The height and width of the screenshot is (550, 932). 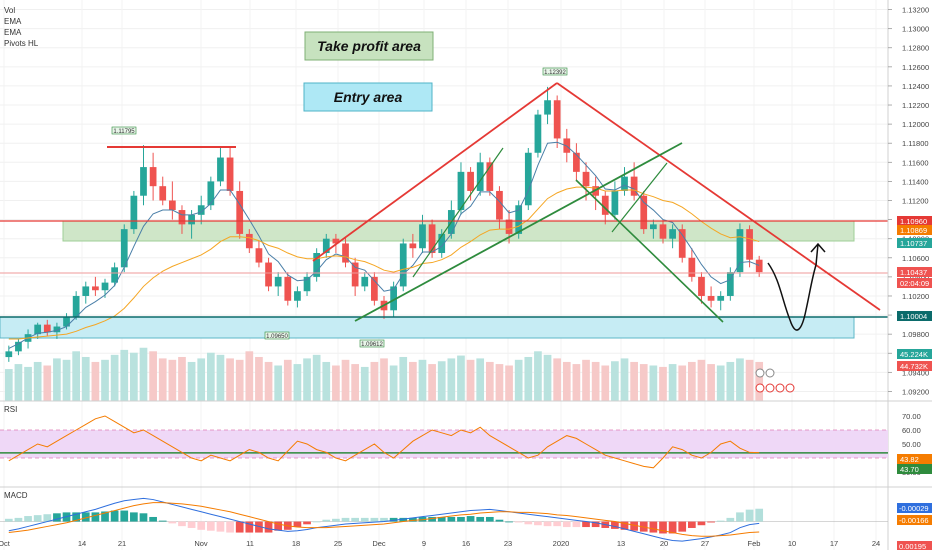 I want to click on price-tick-label: 1.12000, so click(x=915, y=124).